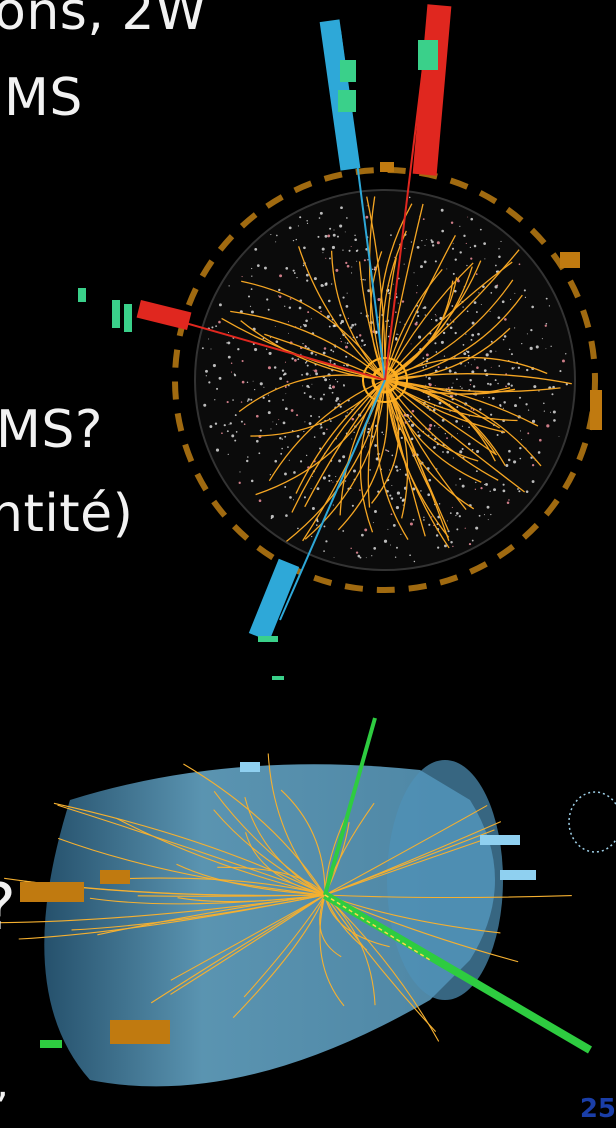 This screenshot has width=616, height=1128. Describe the element at coordinates (254, 829) in the screenshot. I see `atlas-track` at that location.